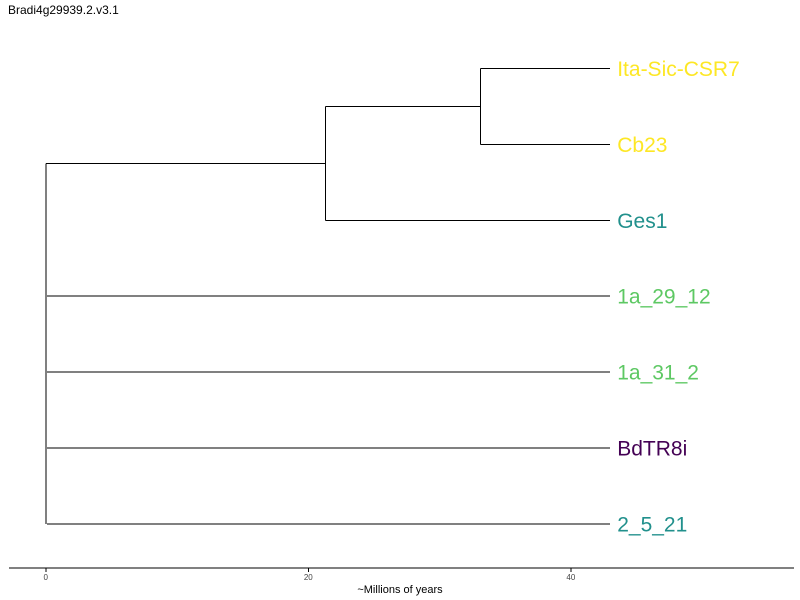 This screenshot has width=800, height=600. What do you see at coordinates (663, 297) in the screenshot?
I see `tip-label-3: 1a_29_12` at bounding box center [663, 297].